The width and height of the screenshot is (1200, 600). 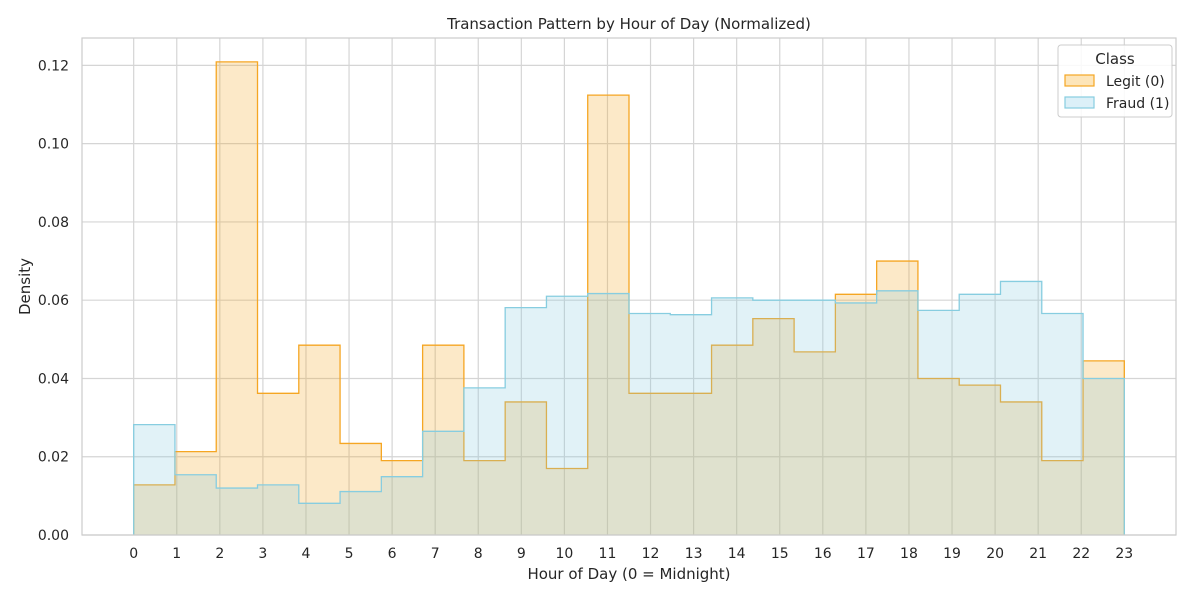 I want to click on x-tick-label: 1, so click(x=176, y=554).